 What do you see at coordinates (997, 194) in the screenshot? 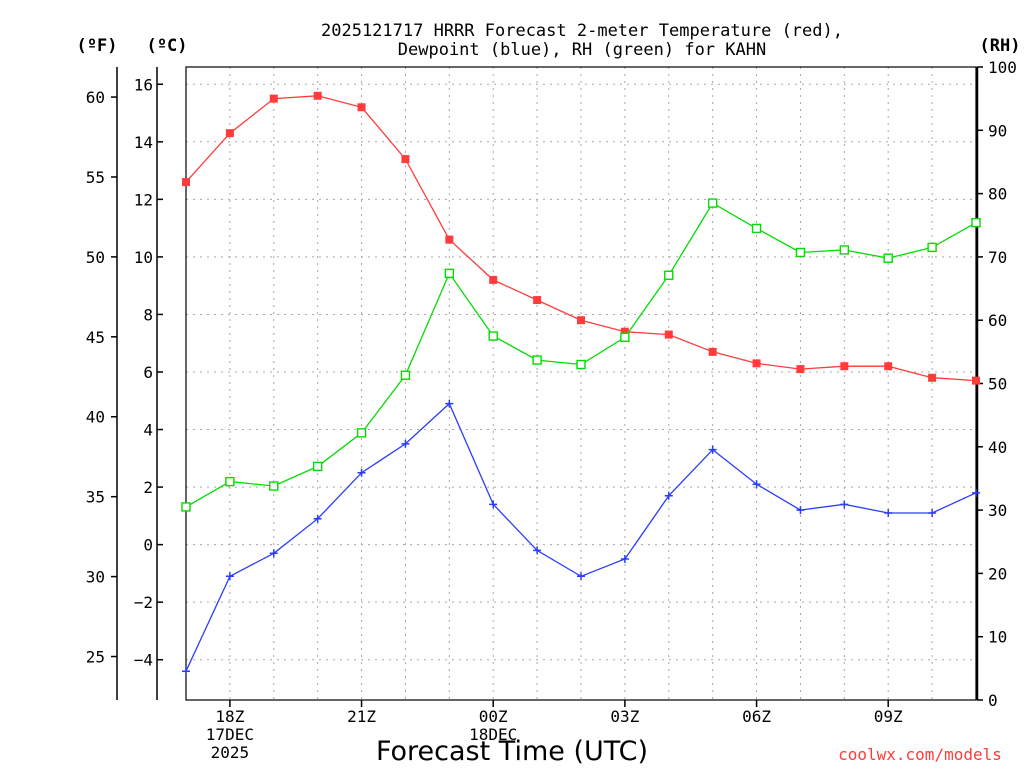
I see `rh-tick-label: 80` at bounding box center [997, 194].